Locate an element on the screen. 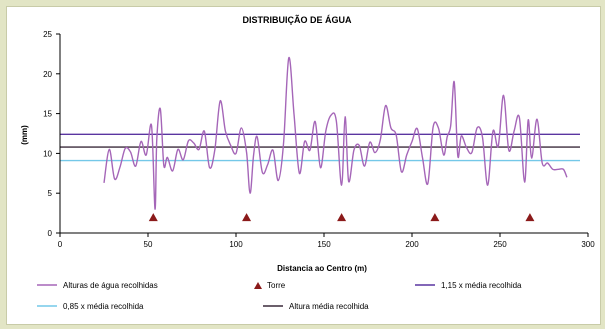 Image resolution: width=605 pixels, height=329 pixels. legend-label-1-15-mean: 1,15 x média recolhida is located at coordinates (481, 285).